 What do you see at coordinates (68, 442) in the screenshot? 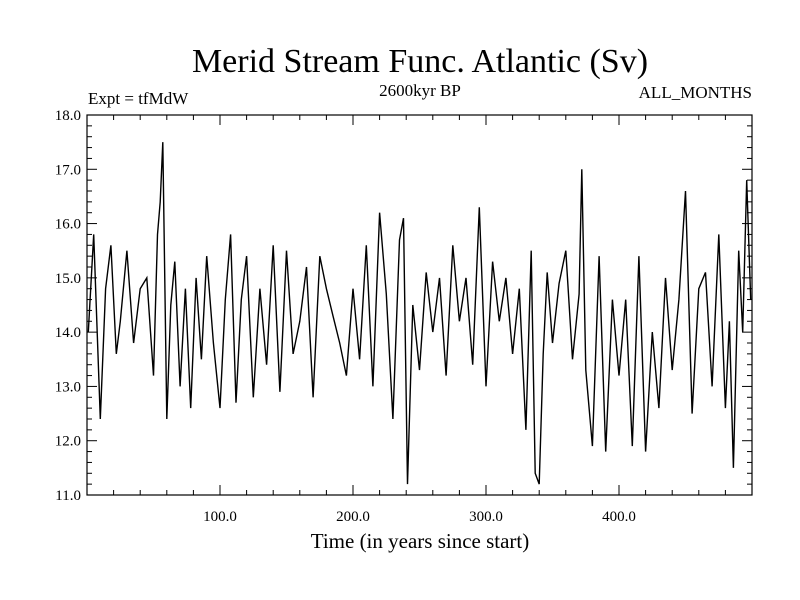
I see `y-tick-label: 12.0` at bounding box center [68, 442].